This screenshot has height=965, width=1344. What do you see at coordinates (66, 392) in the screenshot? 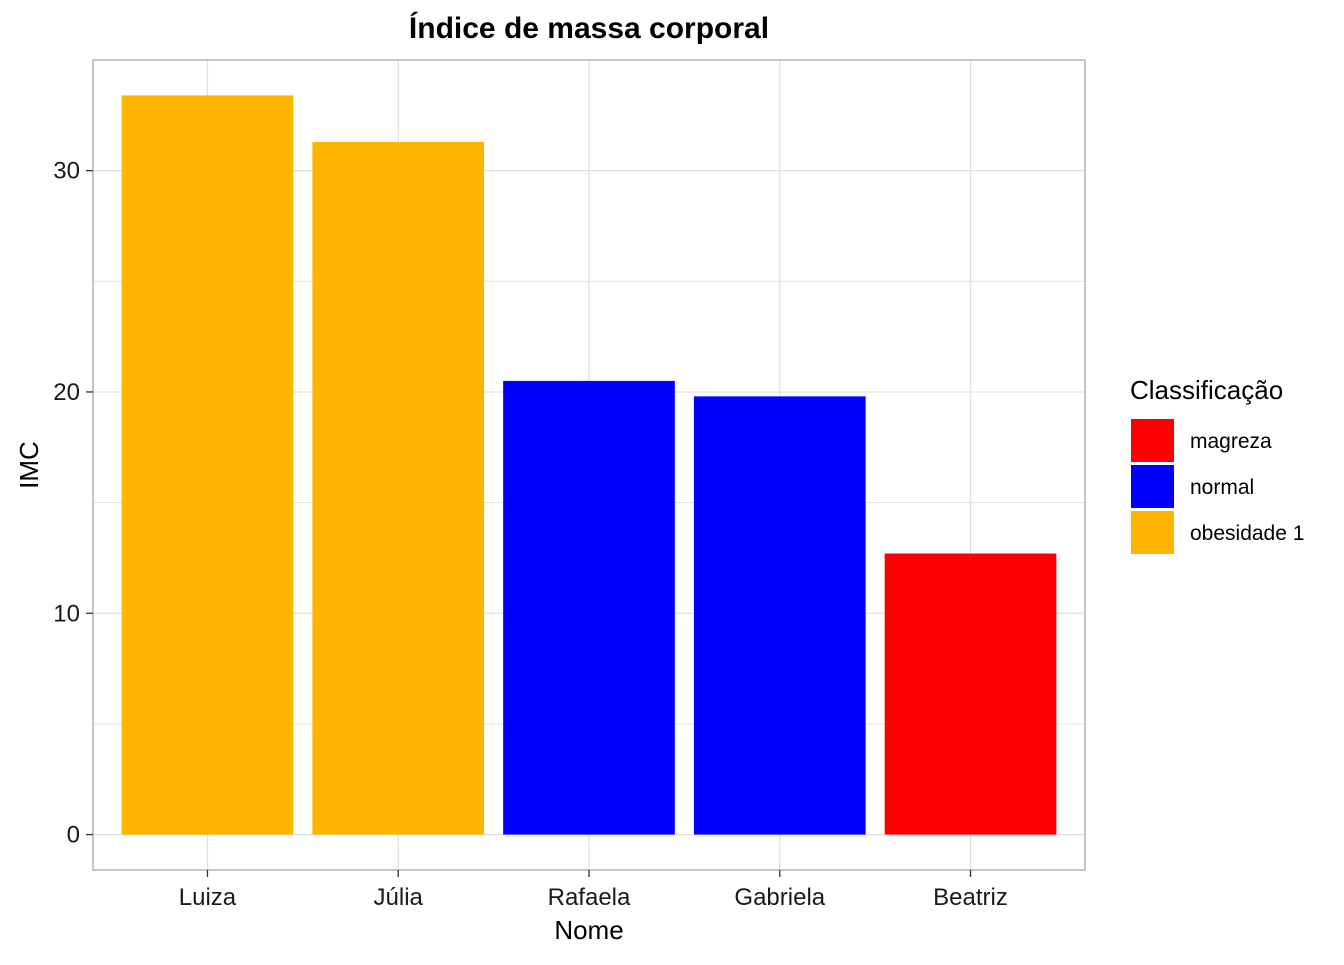
I see `y-tick-label: 20` at bounding box center [66, 392].